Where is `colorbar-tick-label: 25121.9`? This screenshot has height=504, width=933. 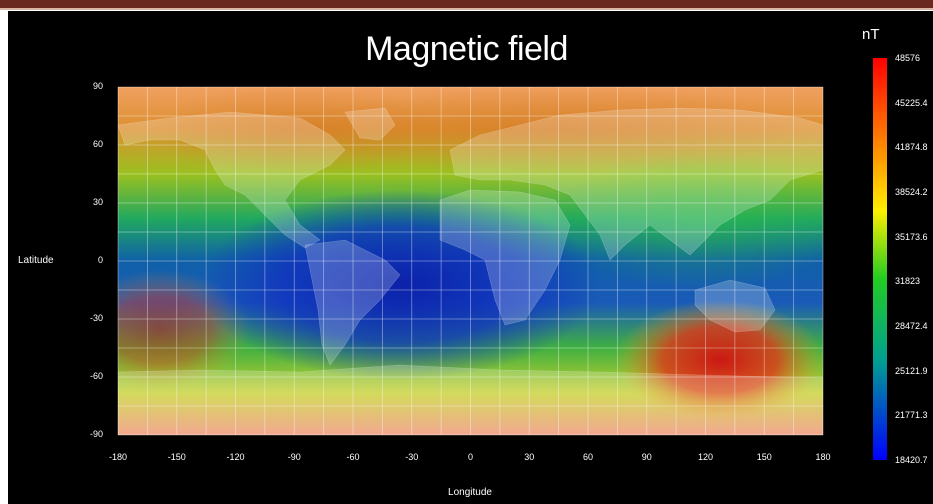 colorbar-tick-label: 25121.9 is located at coordinates (911, 370).